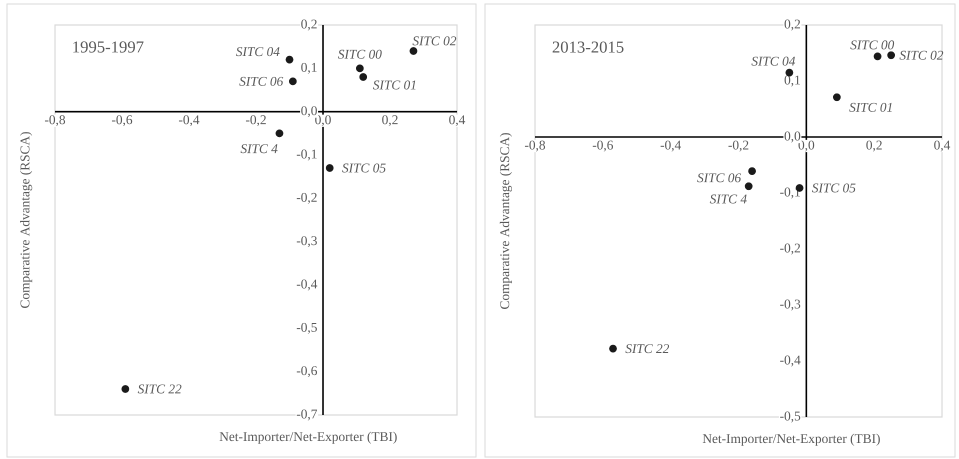 Image resolution: width=959 pixels, height=459 pixels. What do you see at coordinates (306, 155) in the screenshot?
I see `y-tick-label: -0,1` at bounding box center [306, 155].